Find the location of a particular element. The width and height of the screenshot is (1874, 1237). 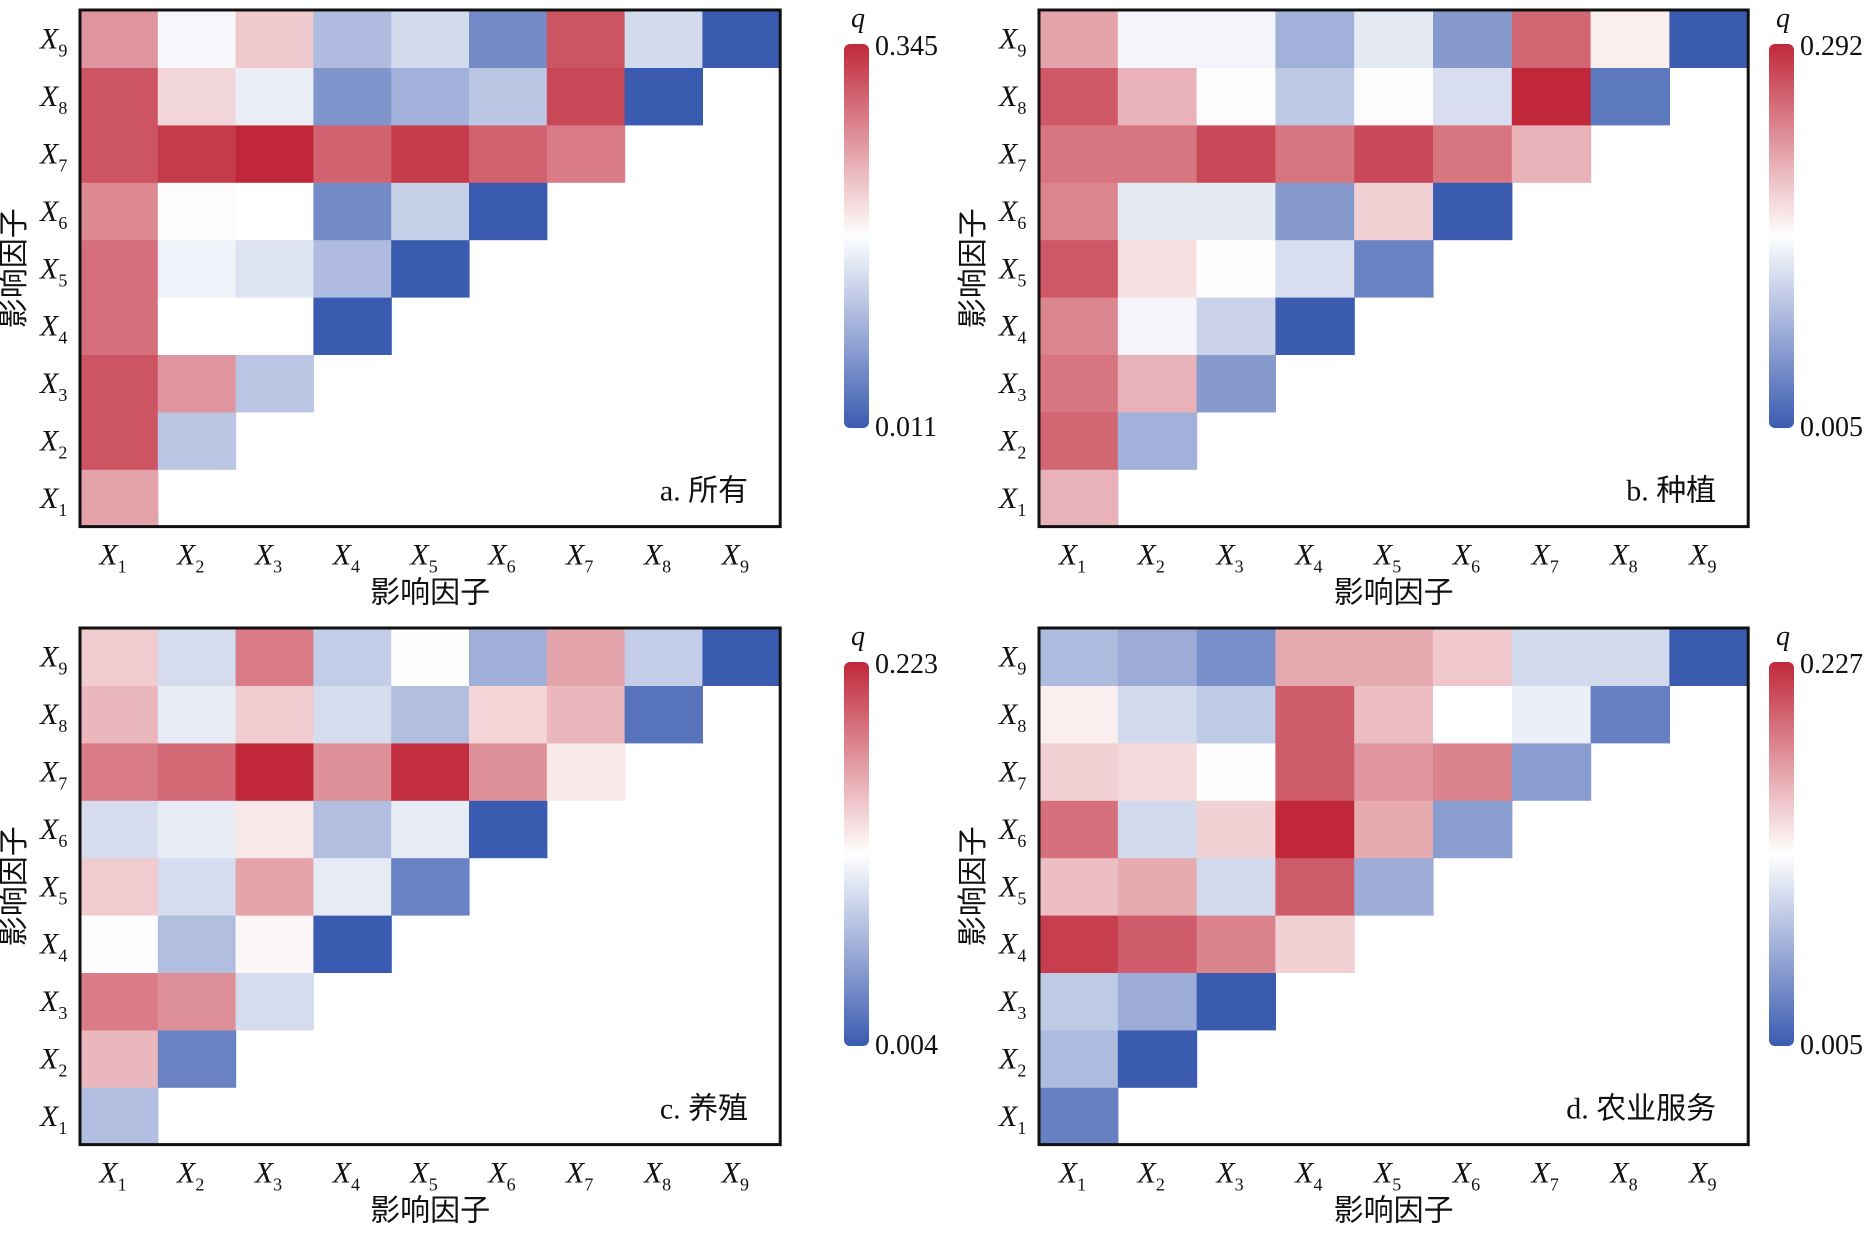

colorbar-min-label: 0.011 is located at coordinates (906, 427).